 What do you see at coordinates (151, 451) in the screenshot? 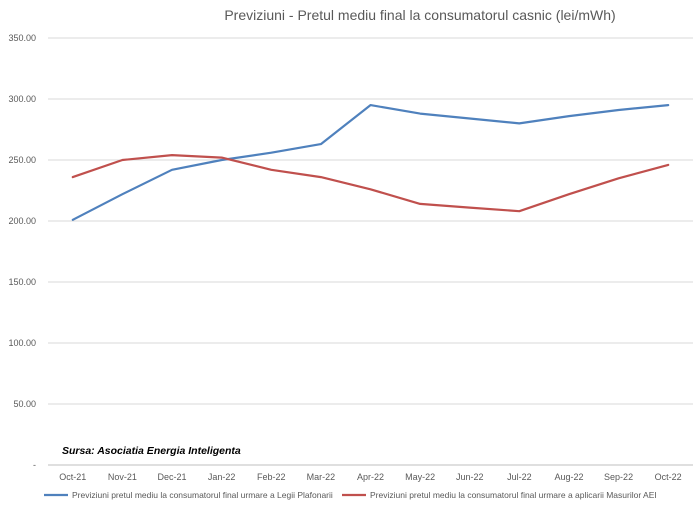
I see `source-annotation: Sursa: Asociatia Energia Inteligenta` at bounding box center [151, 451].